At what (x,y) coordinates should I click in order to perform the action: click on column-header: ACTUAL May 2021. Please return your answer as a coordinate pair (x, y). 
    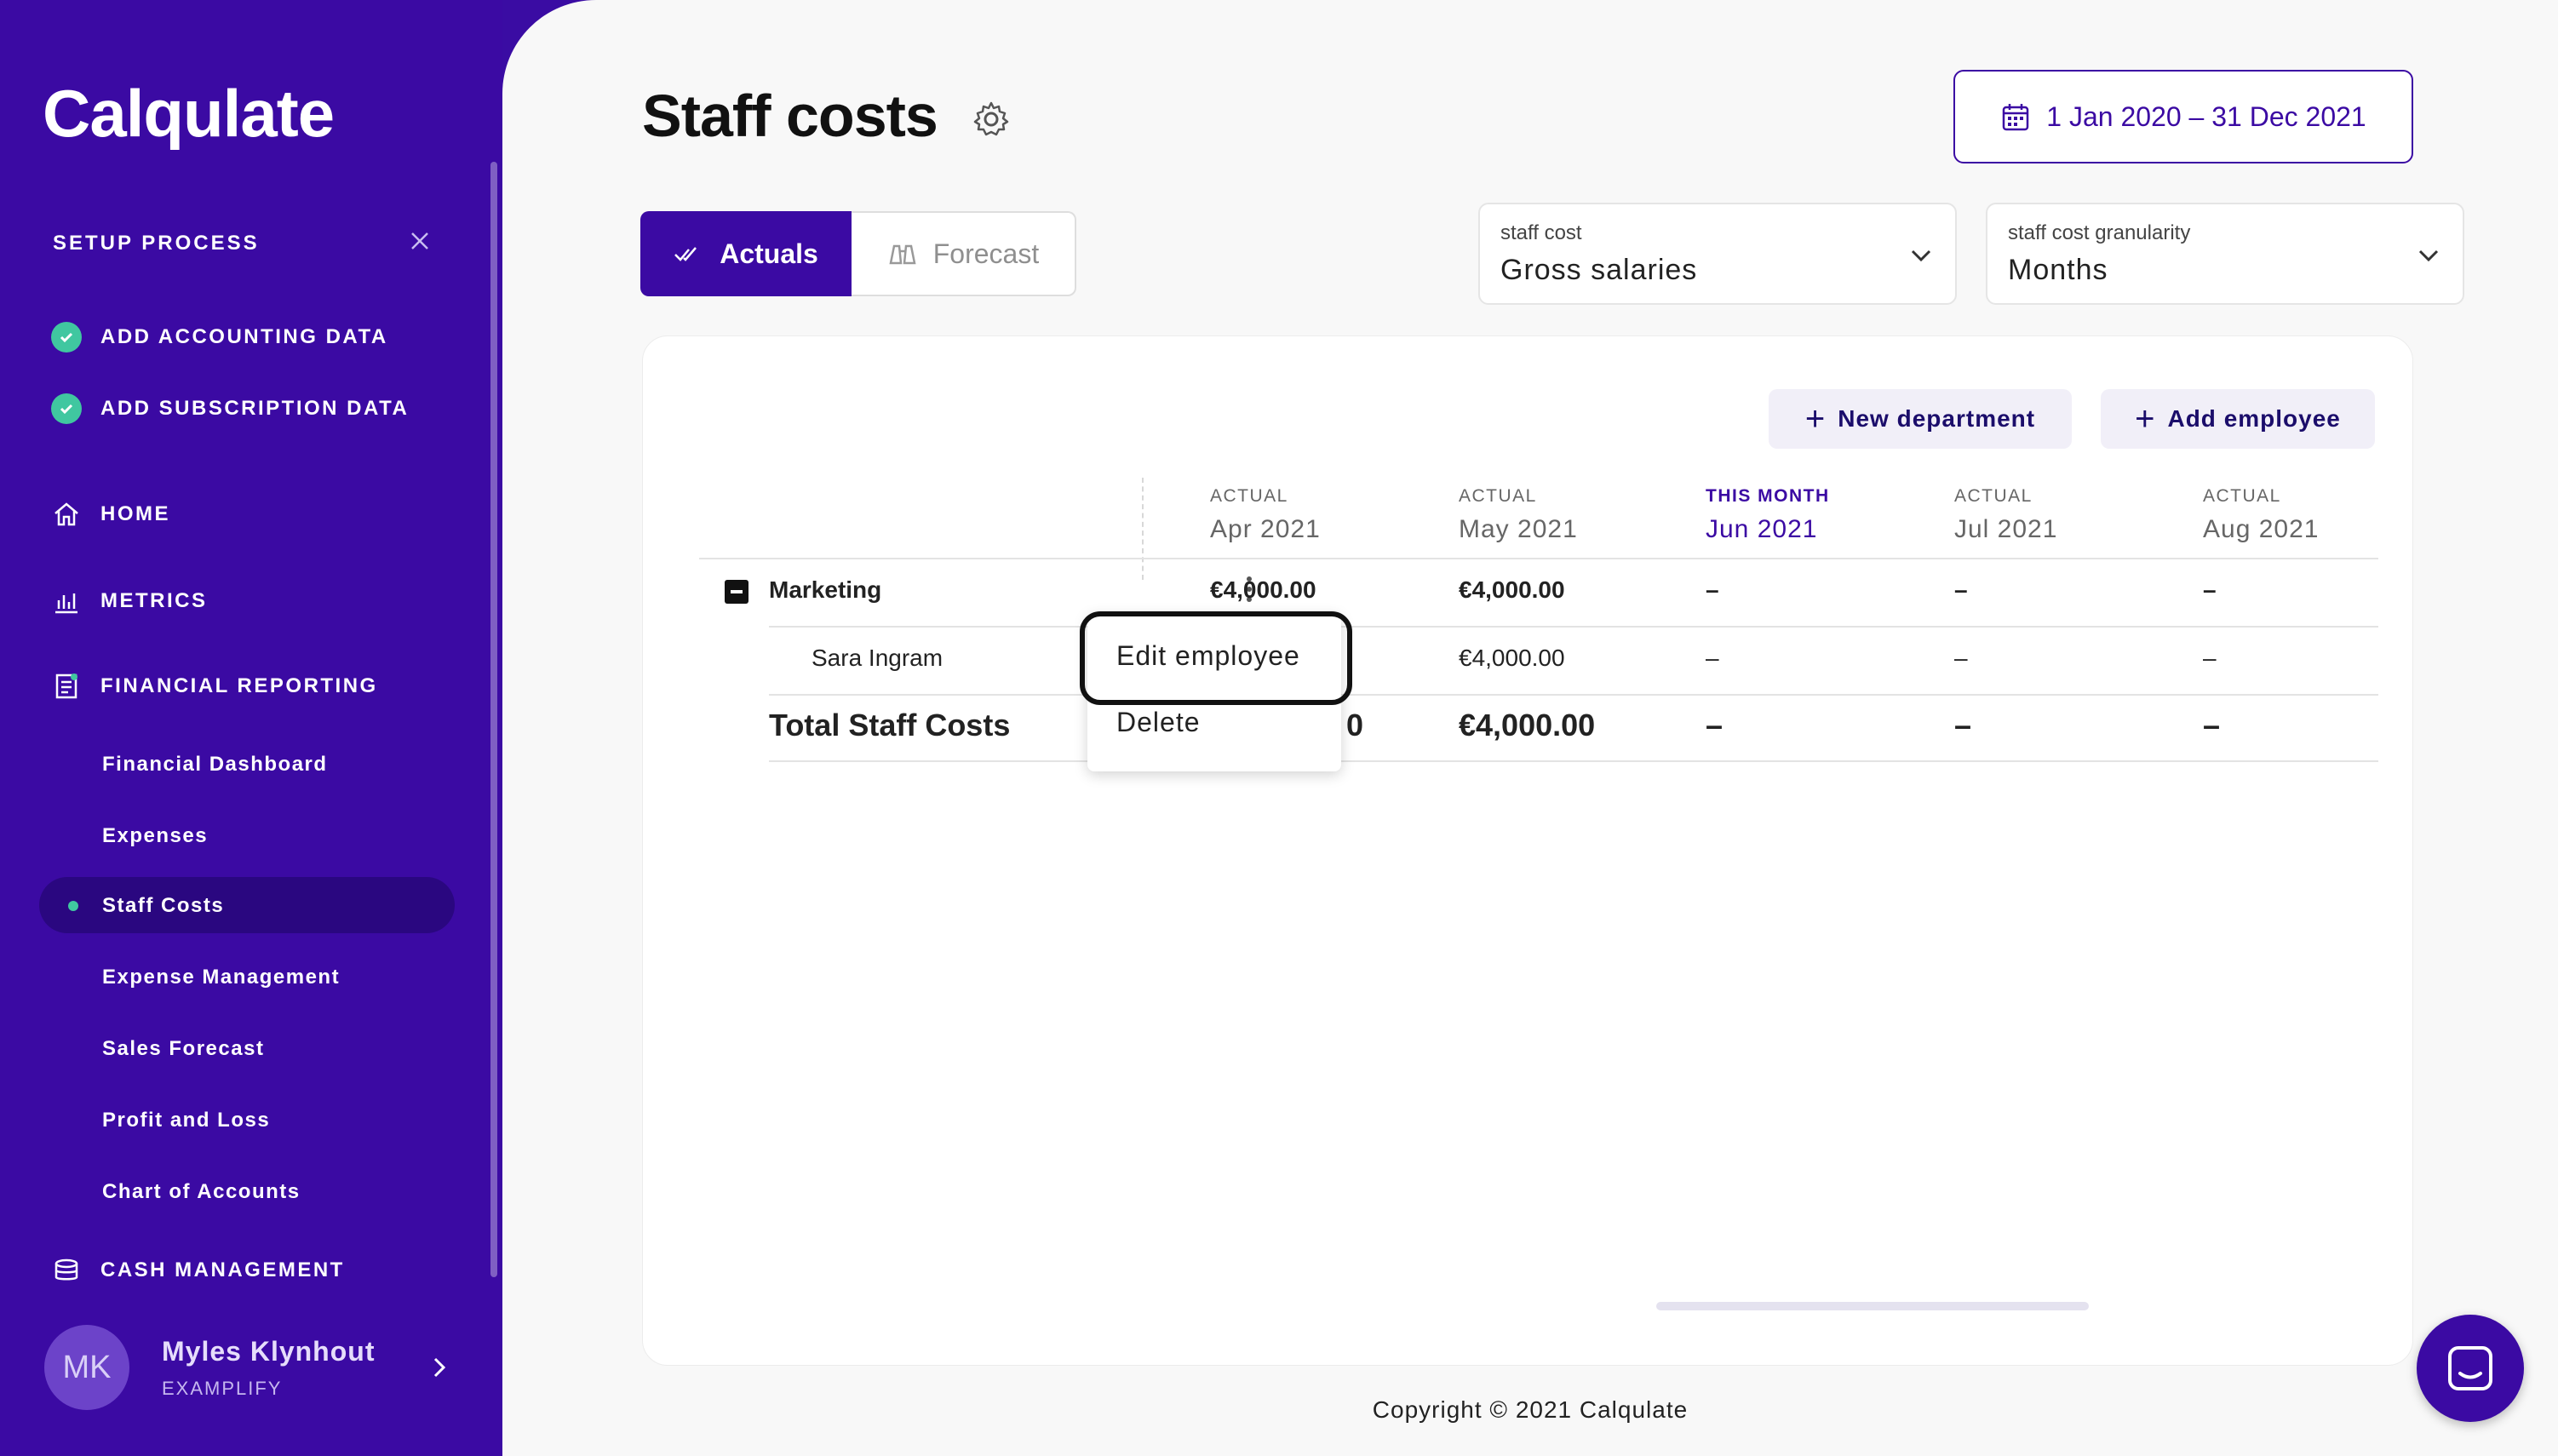
    Looking at the image, I should click on (1519, 515).